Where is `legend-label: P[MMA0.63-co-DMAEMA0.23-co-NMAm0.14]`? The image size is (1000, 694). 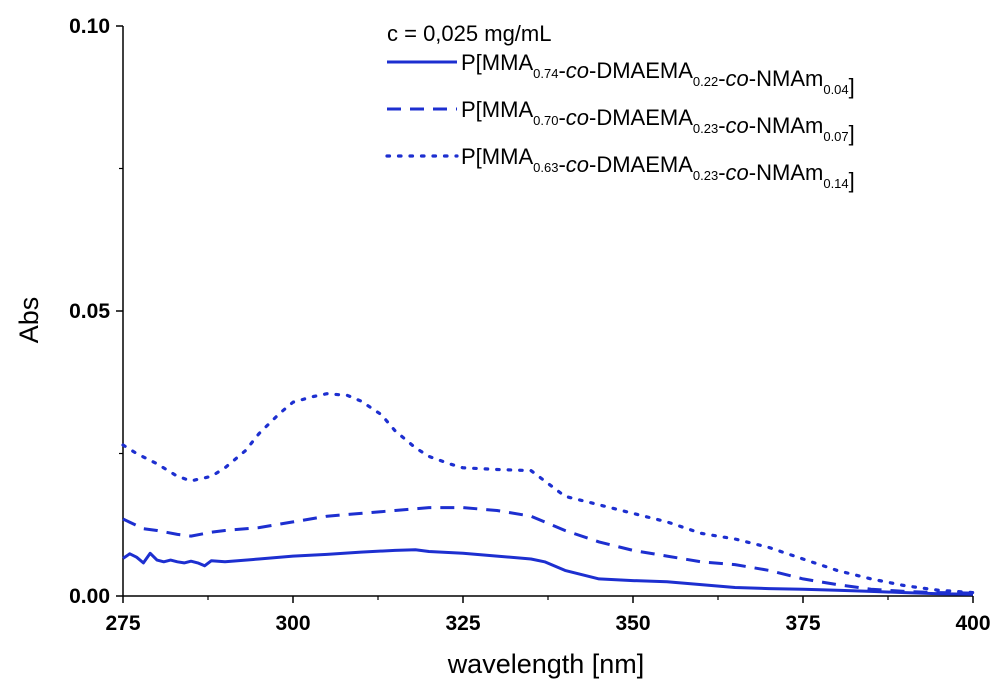 legend-label: P[MMA0.63-co-DMAEMA0.23-co-NMAm0.14] is located at coordinates (658, 168).